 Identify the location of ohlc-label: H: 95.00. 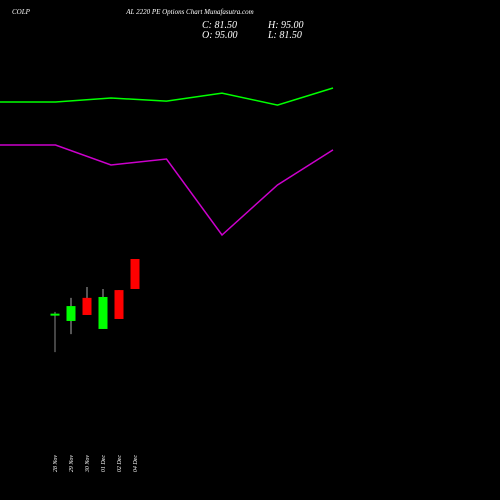
(285, 25).